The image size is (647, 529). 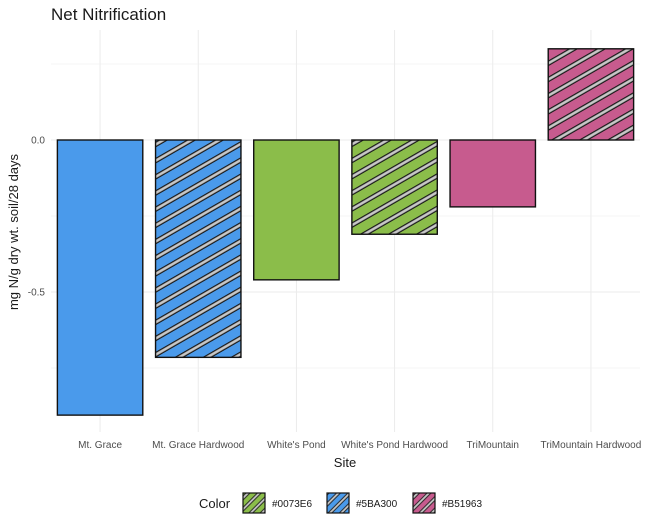 What do you see at coordinates (292, 504) in the screenshot?
I see `legend-label: #0073E6` at bounding box center [292, 504].